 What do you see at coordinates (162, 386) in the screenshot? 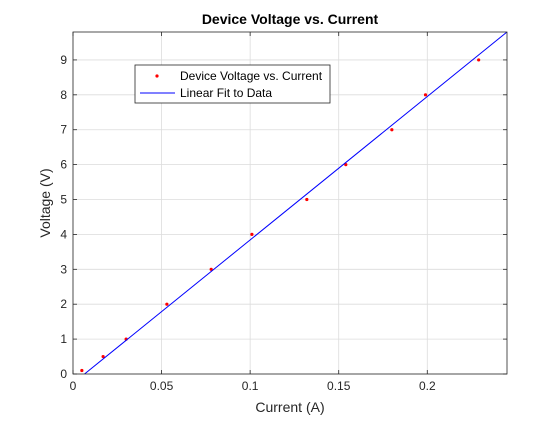
I see `x-tick-label: 0.05` at bounding box center [162, 386].